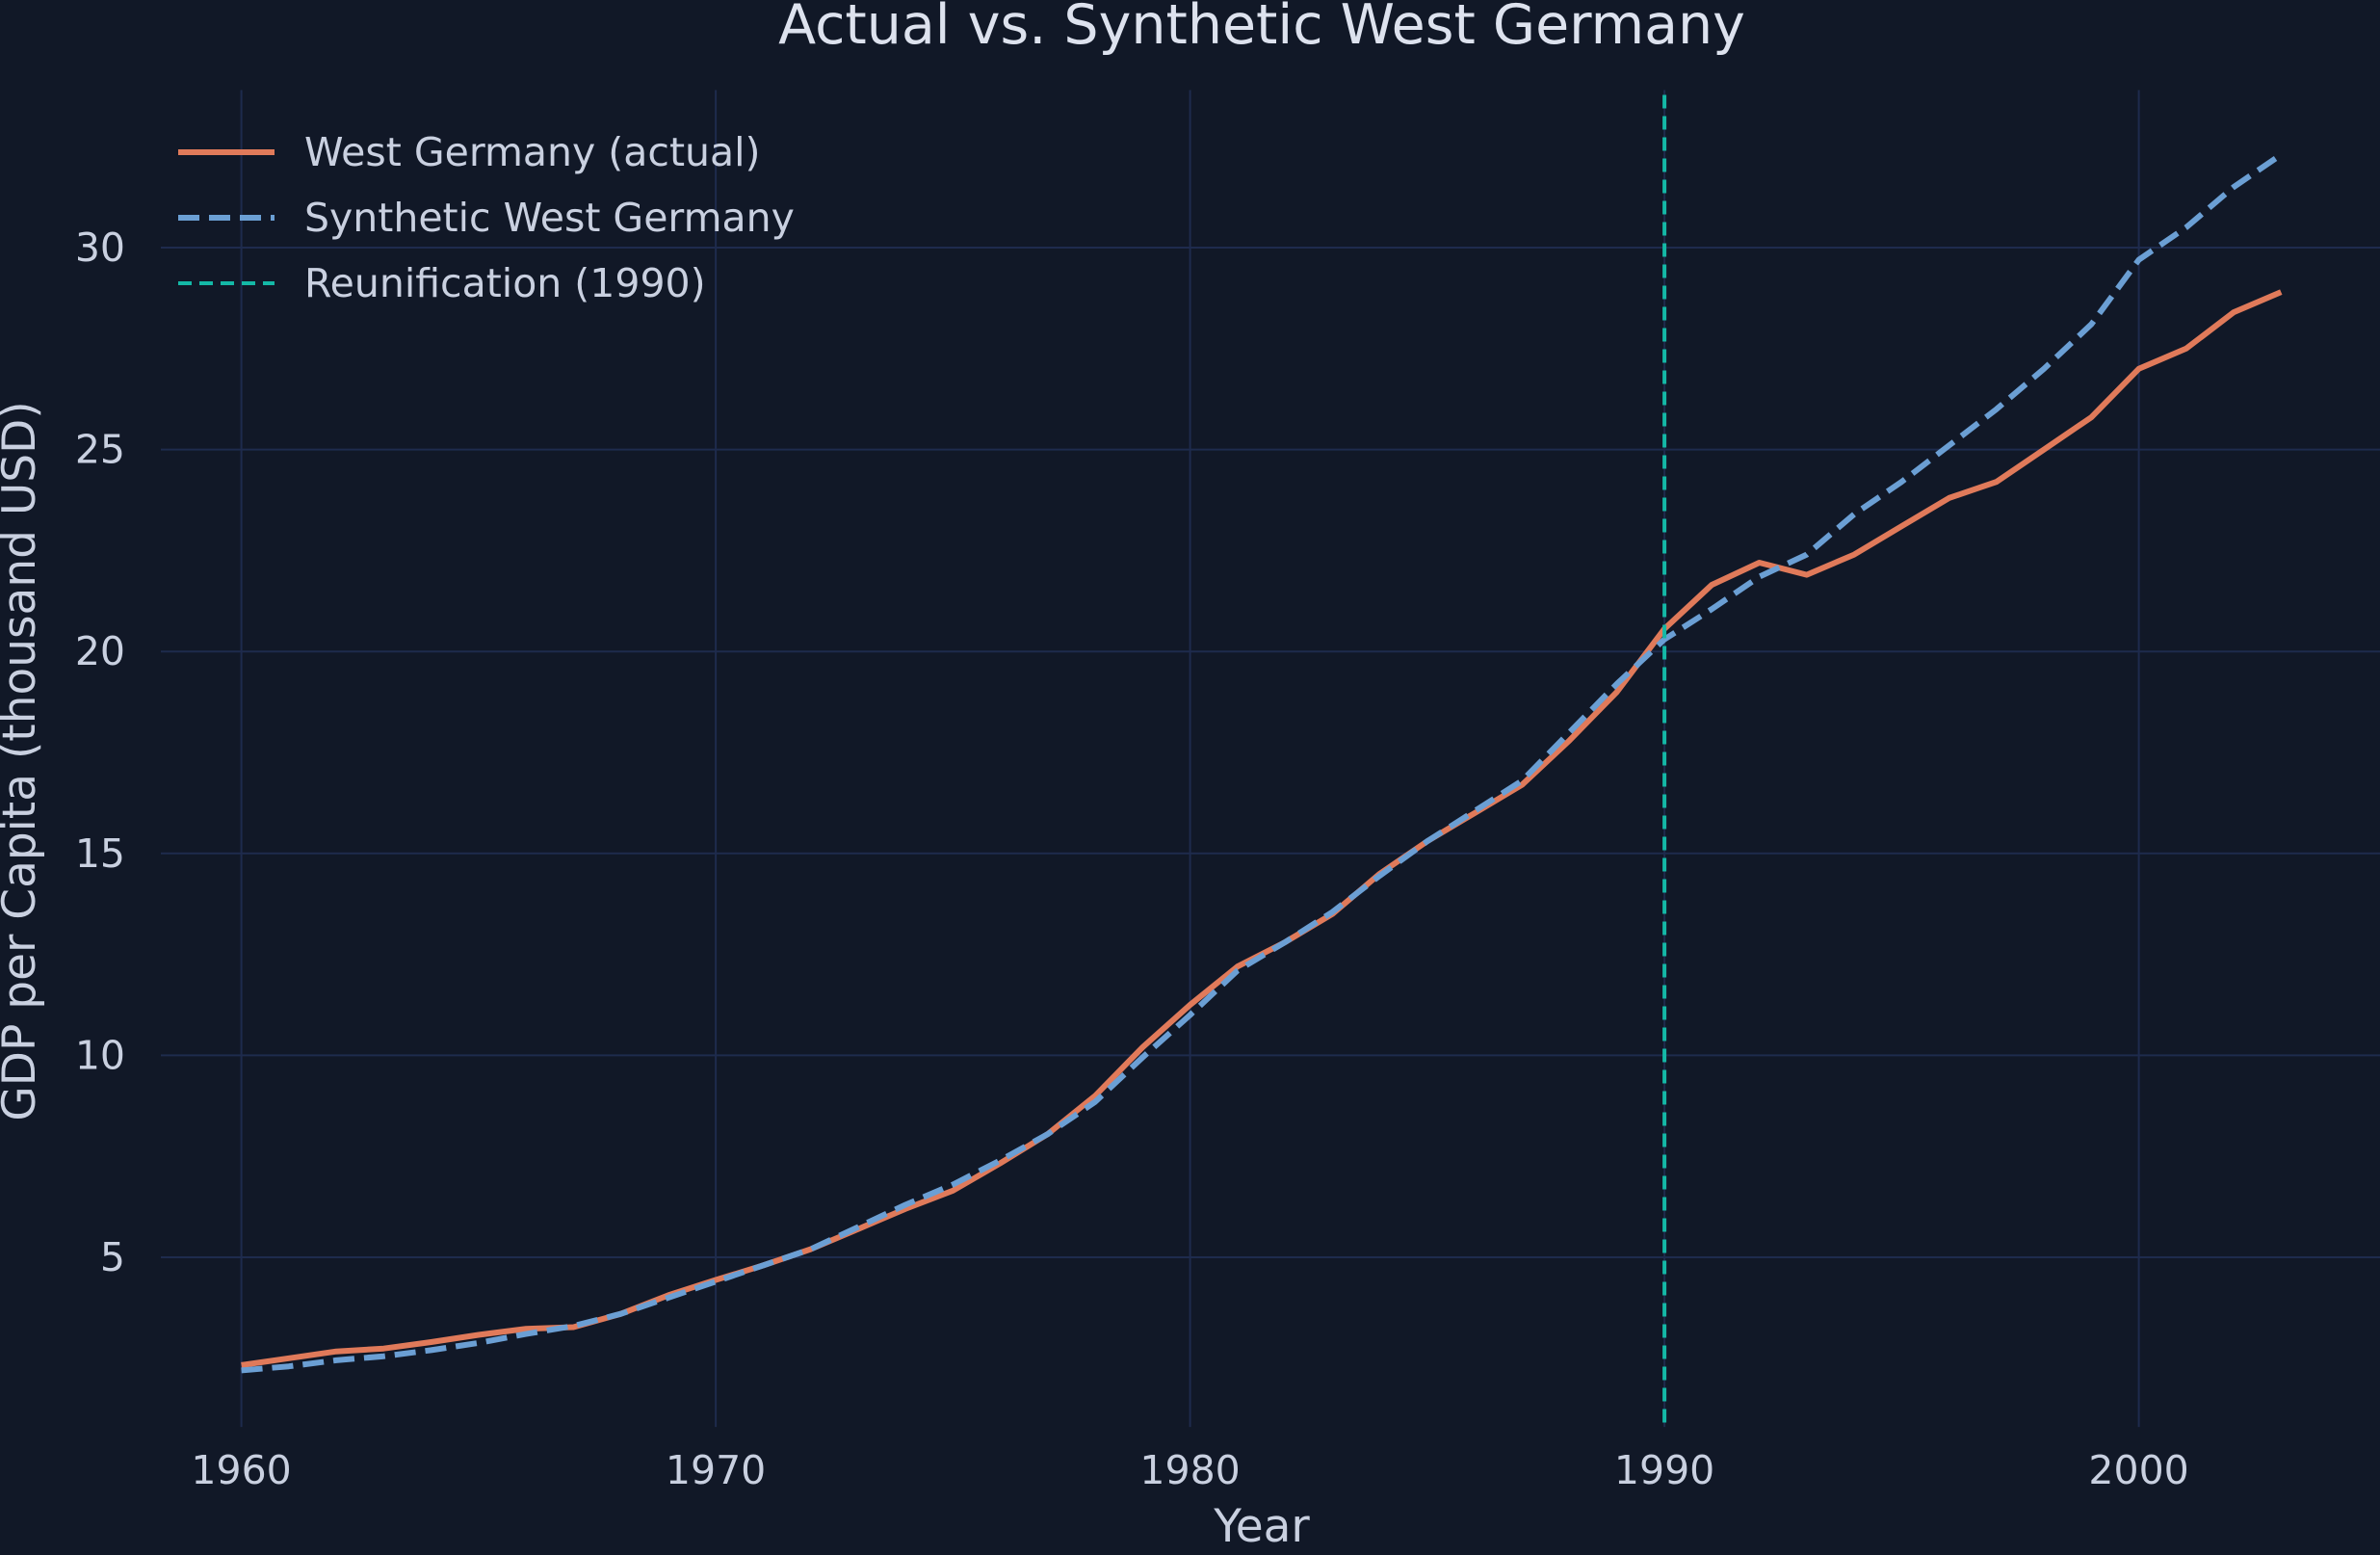 The image size is (2380, 1555). What do you see at coordinates (1664, 1470) in the screenshot?
I see `x-tick-label: 1990` at bounding box center [1664, 1470].